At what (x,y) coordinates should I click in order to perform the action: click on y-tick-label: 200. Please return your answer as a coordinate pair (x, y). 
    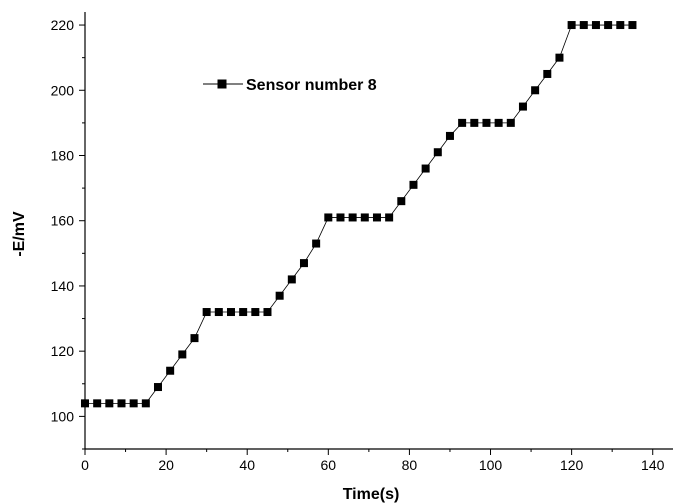
    Looking at the image, I should click on (63, 90).